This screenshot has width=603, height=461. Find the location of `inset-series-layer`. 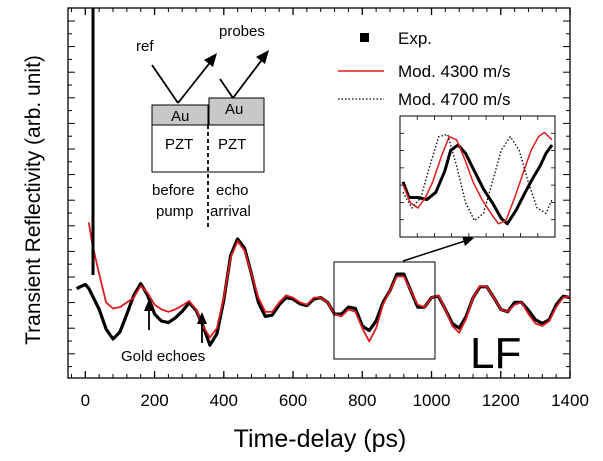

inset-series-layer is located at coordinates (477, 178).